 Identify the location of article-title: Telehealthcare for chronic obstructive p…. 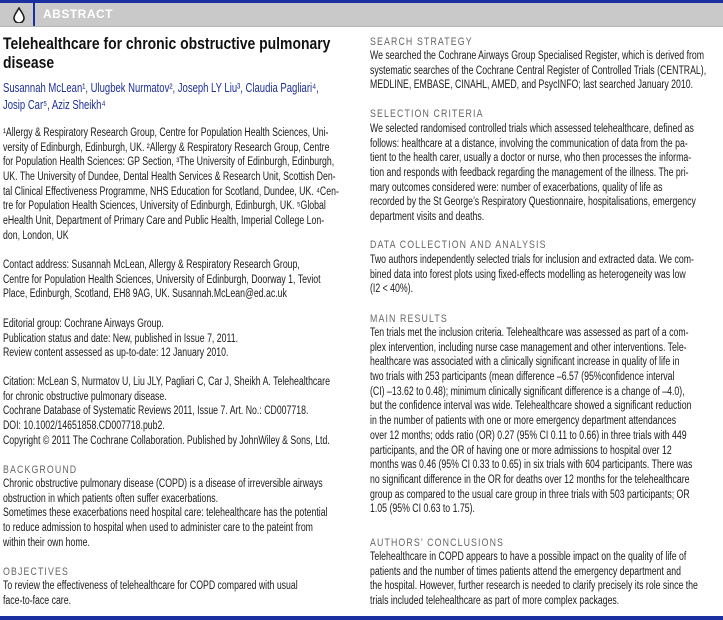
(202, 53).